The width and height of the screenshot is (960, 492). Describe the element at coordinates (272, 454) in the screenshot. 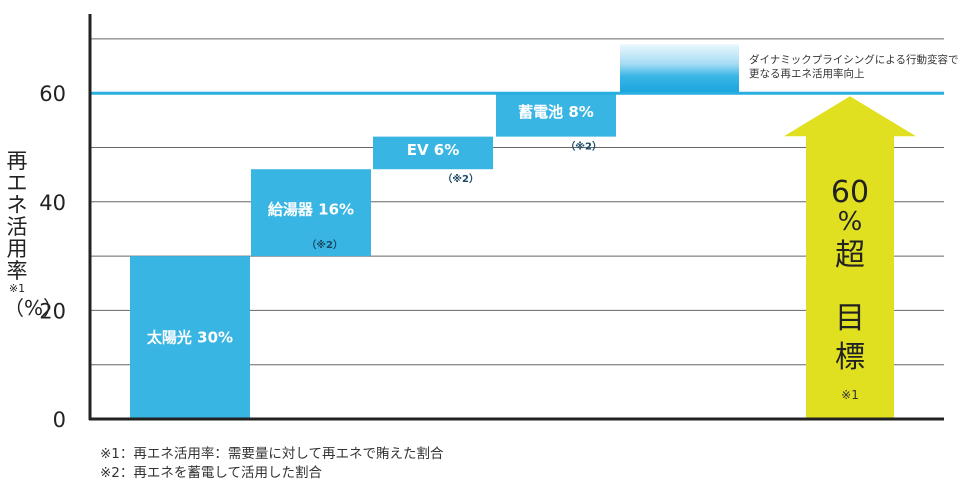

I see `footnote-1: ※1：再エネ活用率：需要量に対して再エネで賄えた割合` at that location.